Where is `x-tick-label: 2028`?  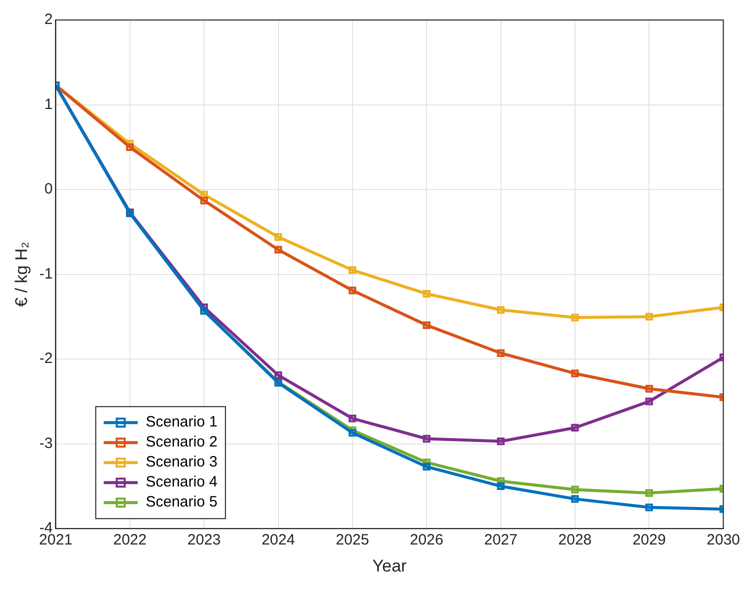
x-tick-label: 2028 is located at coordinates (575, 540).